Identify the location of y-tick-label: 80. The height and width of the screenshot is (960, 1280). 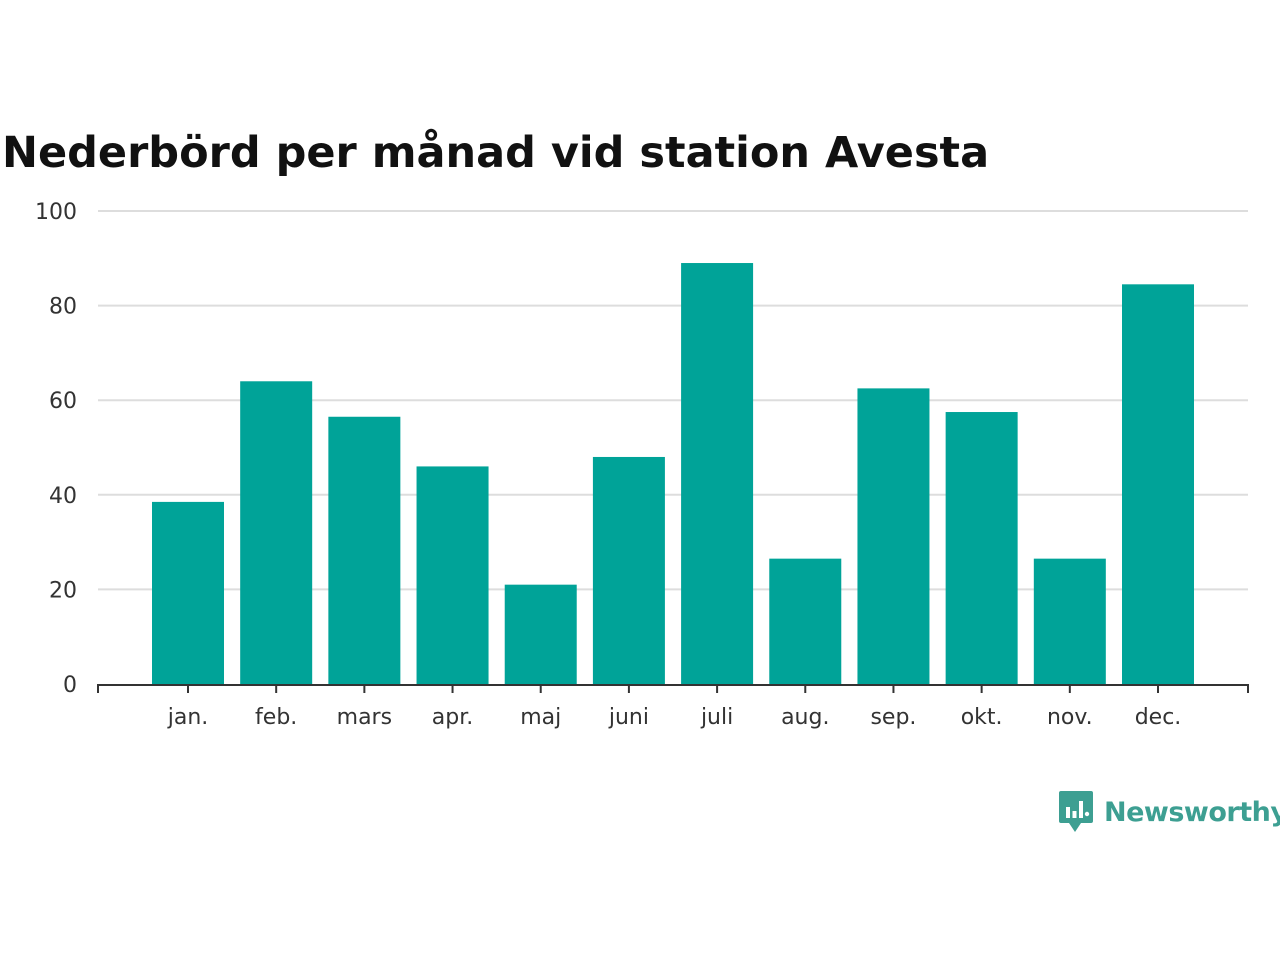
(63, 307).